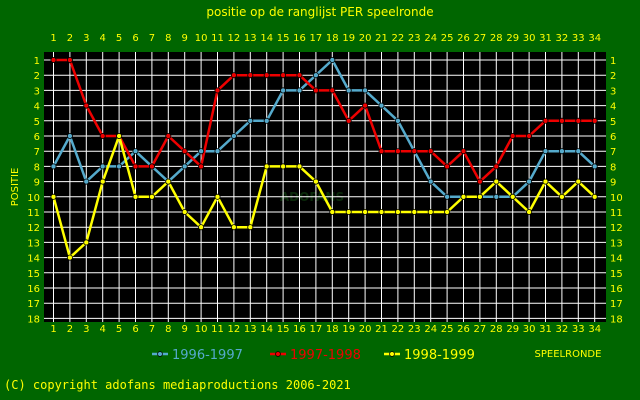 This screenshot has width=640, height=400. What do you see at coordinates (578, 329) in the screenshot?
I see `x-tick-label-bottom: 33` at bounding box center [578, 329].